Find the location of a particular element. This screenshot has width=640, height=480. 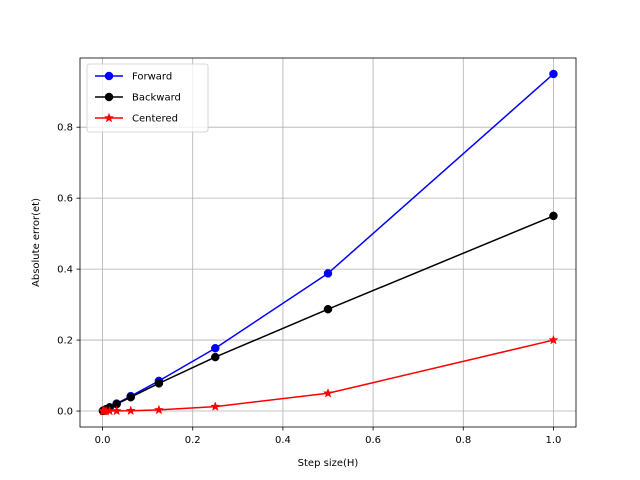

series-centered is located at coordinates (328, 375).